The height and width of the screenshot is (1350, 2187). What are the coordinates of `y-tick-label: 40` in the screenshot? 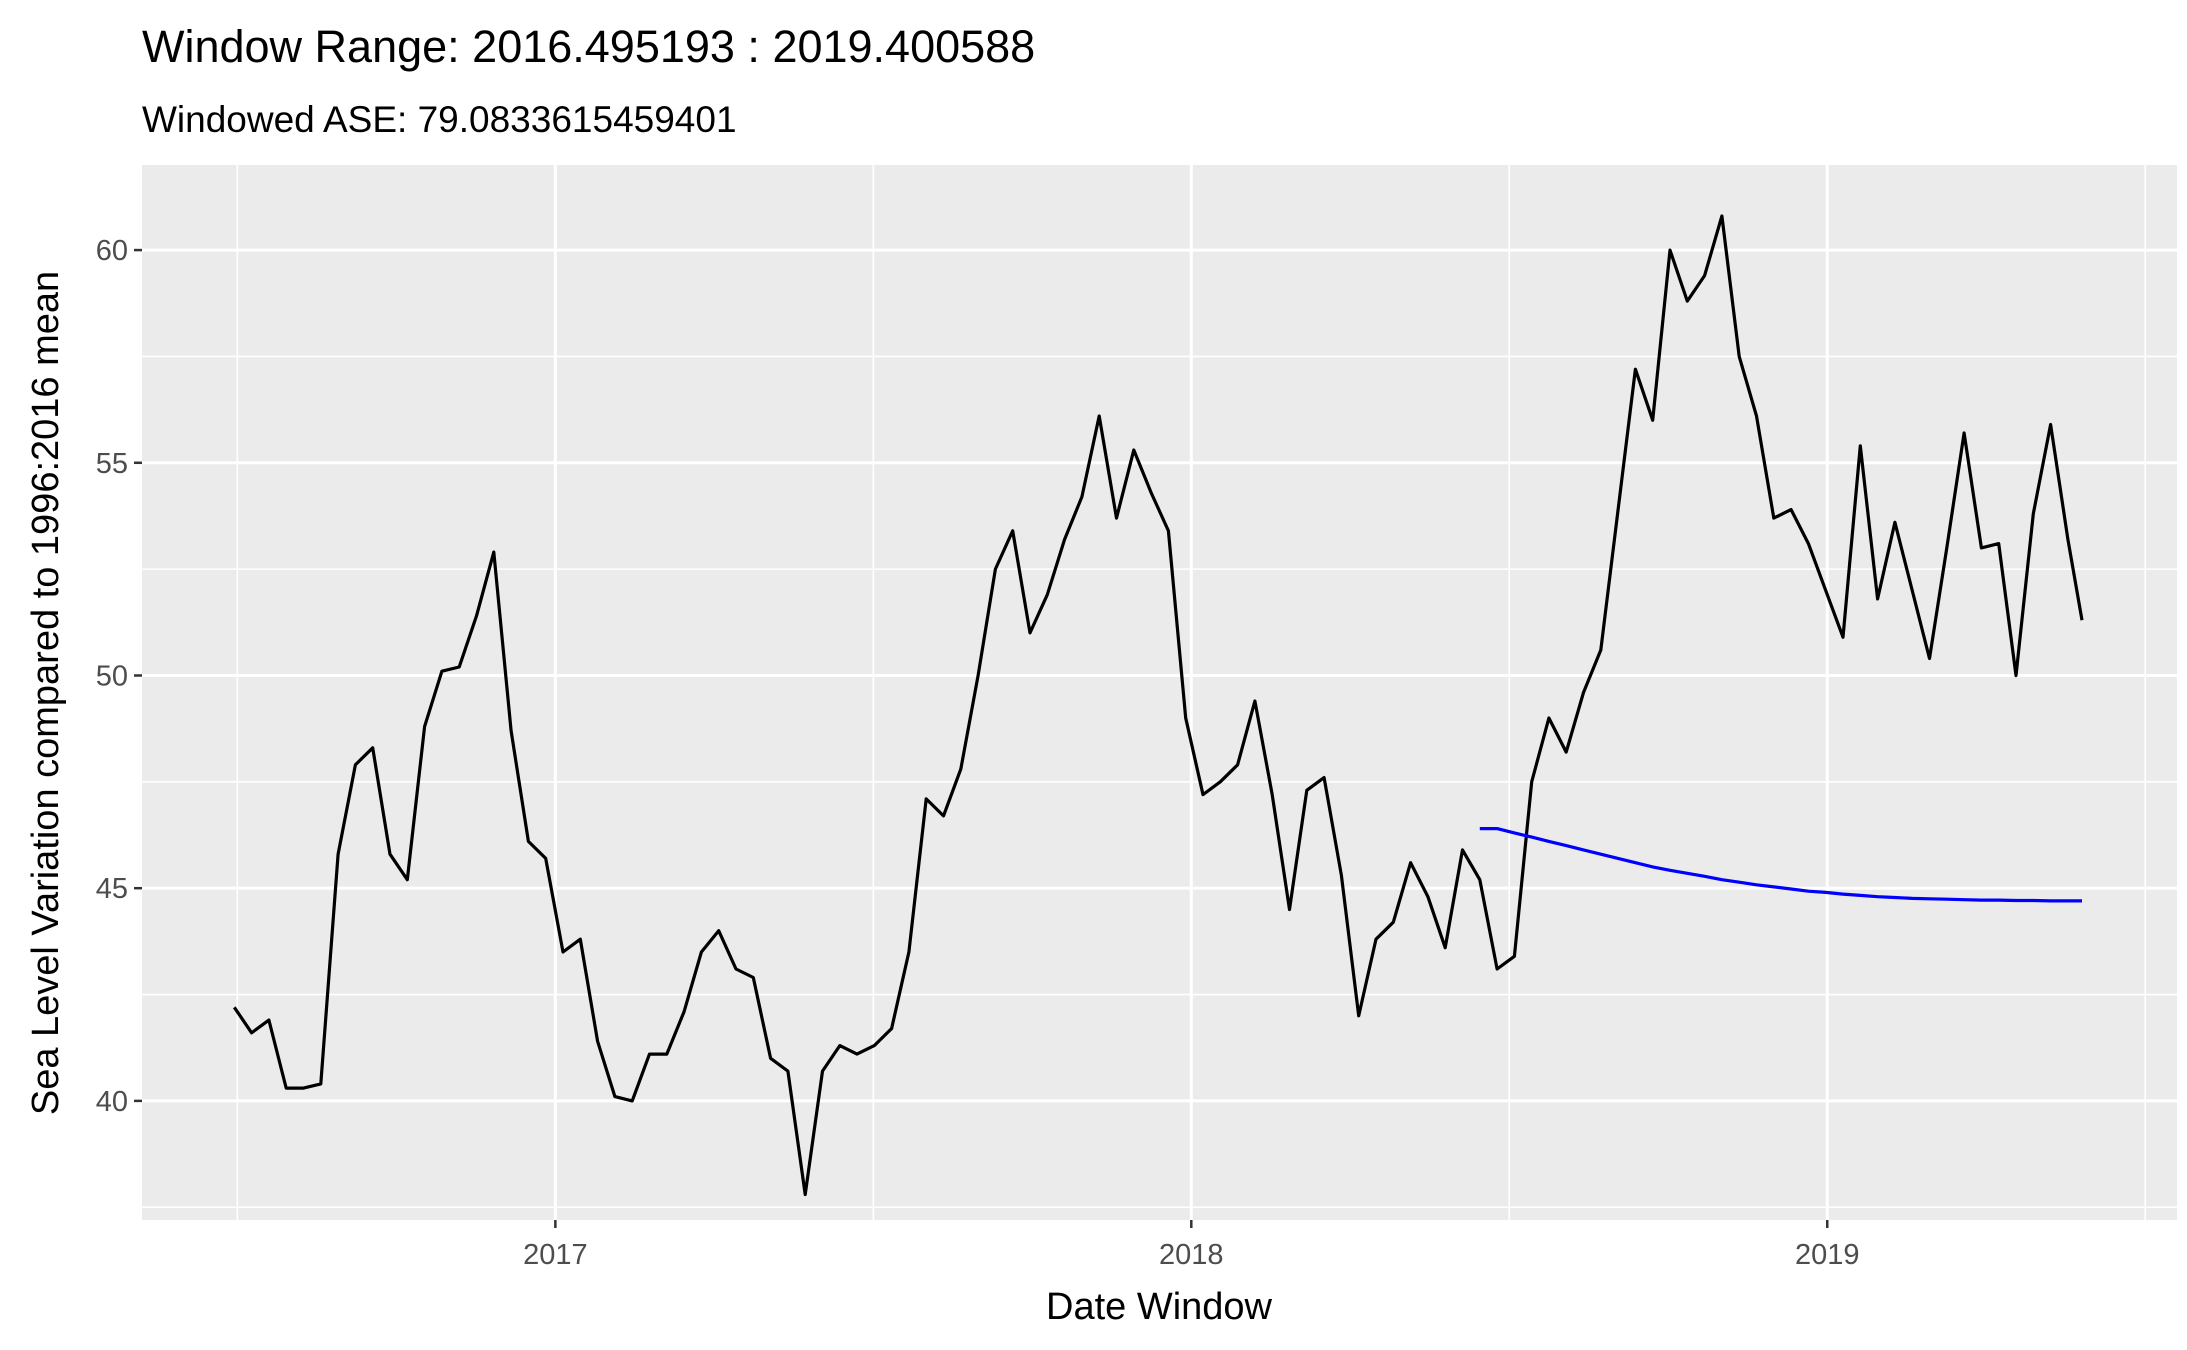 It's located at (112, 1102).